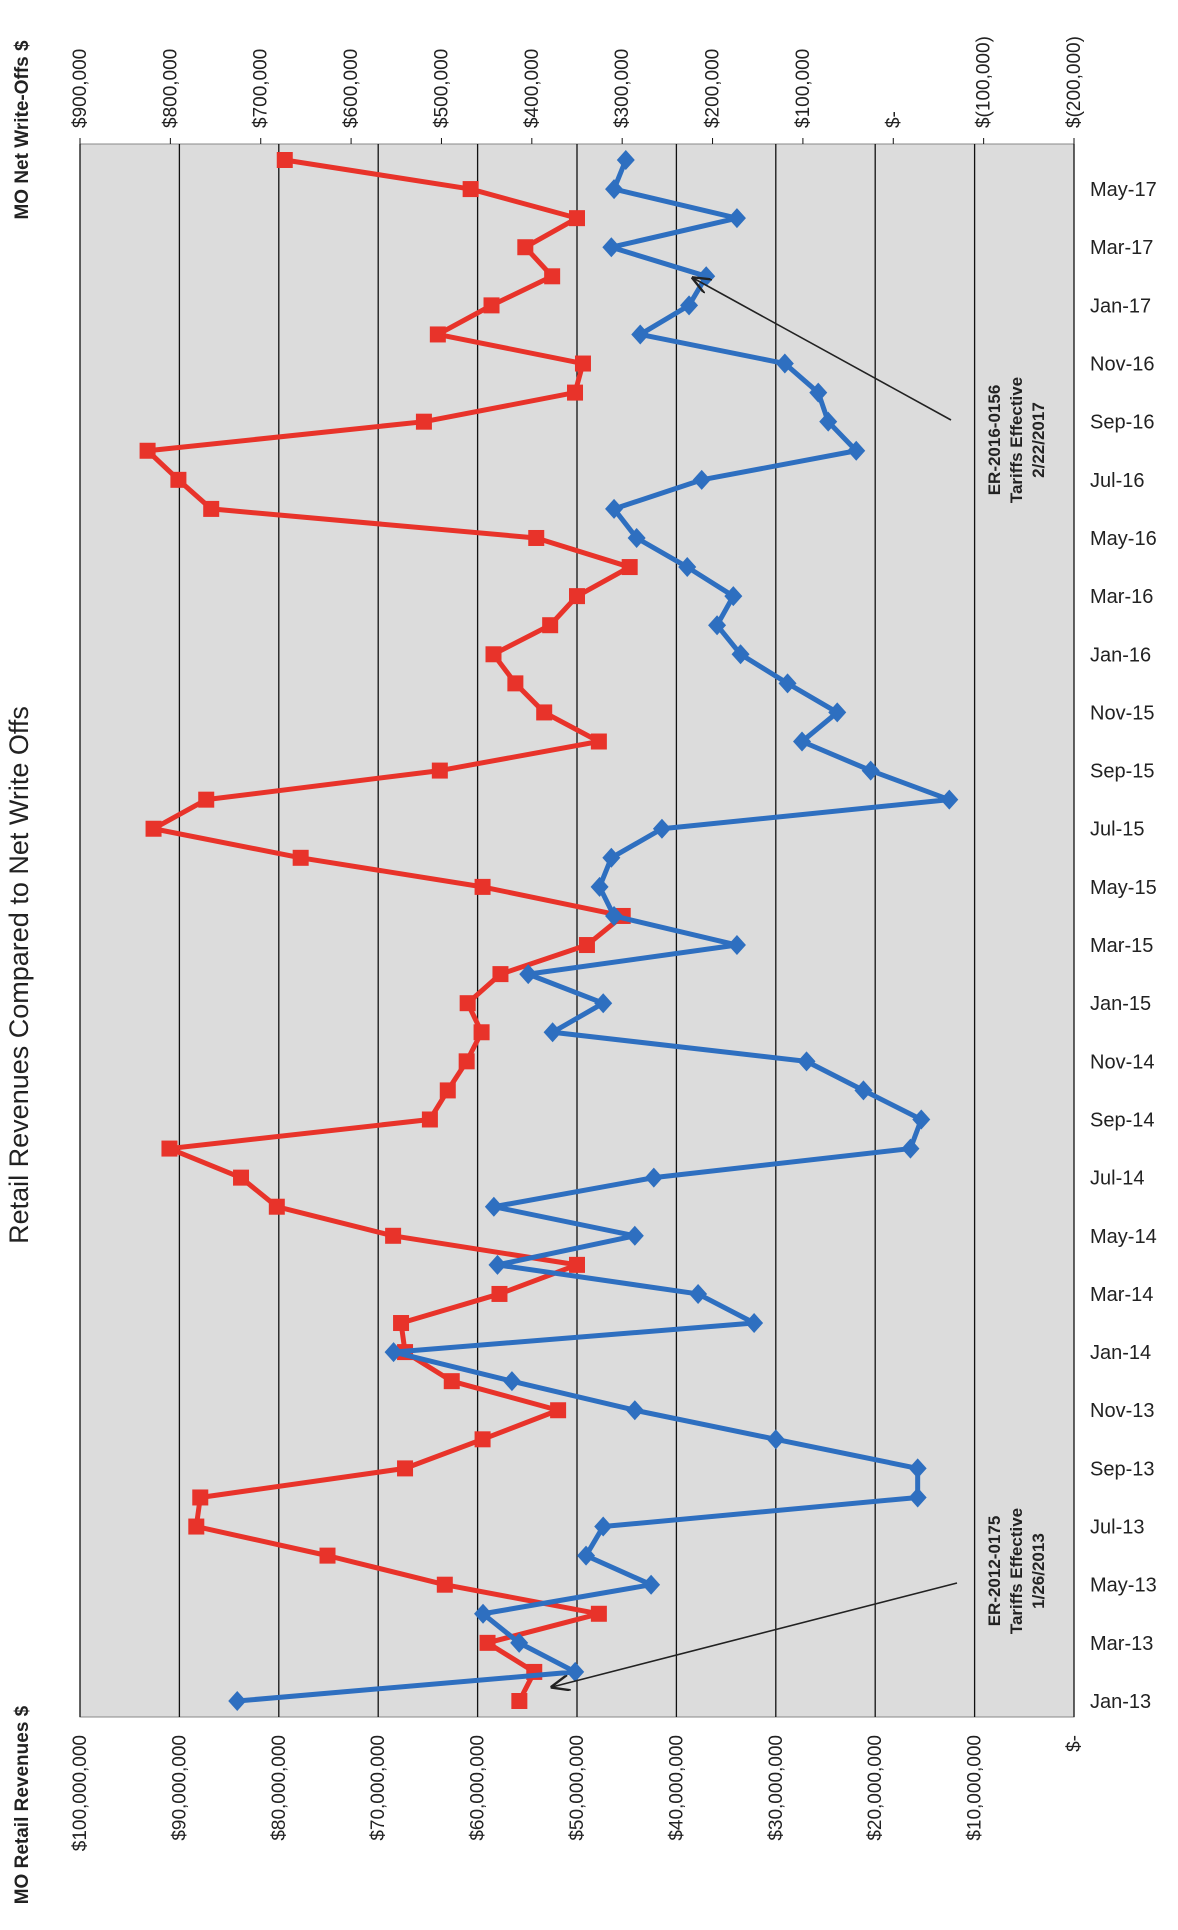 This screenshot has width=1178, height=1930. Describe the element at coordinates (532, 88) in the screenshot. I see `y2-tick-label: $400,000` at that location.